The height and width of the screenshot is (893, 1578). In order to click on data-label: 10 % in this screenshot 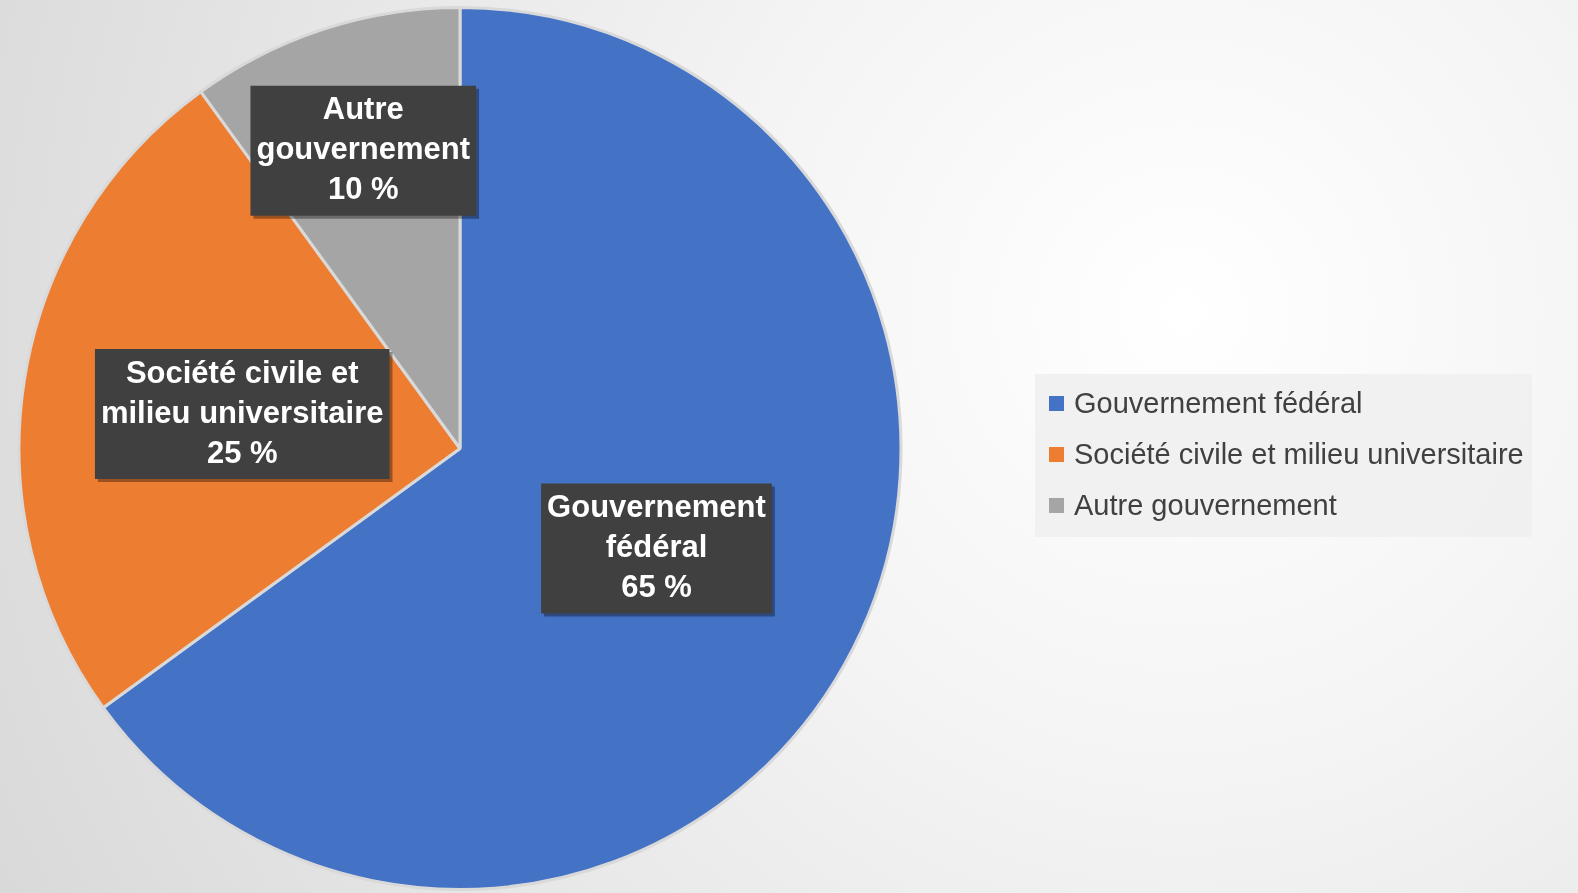, I will do `click(363, 189)`.